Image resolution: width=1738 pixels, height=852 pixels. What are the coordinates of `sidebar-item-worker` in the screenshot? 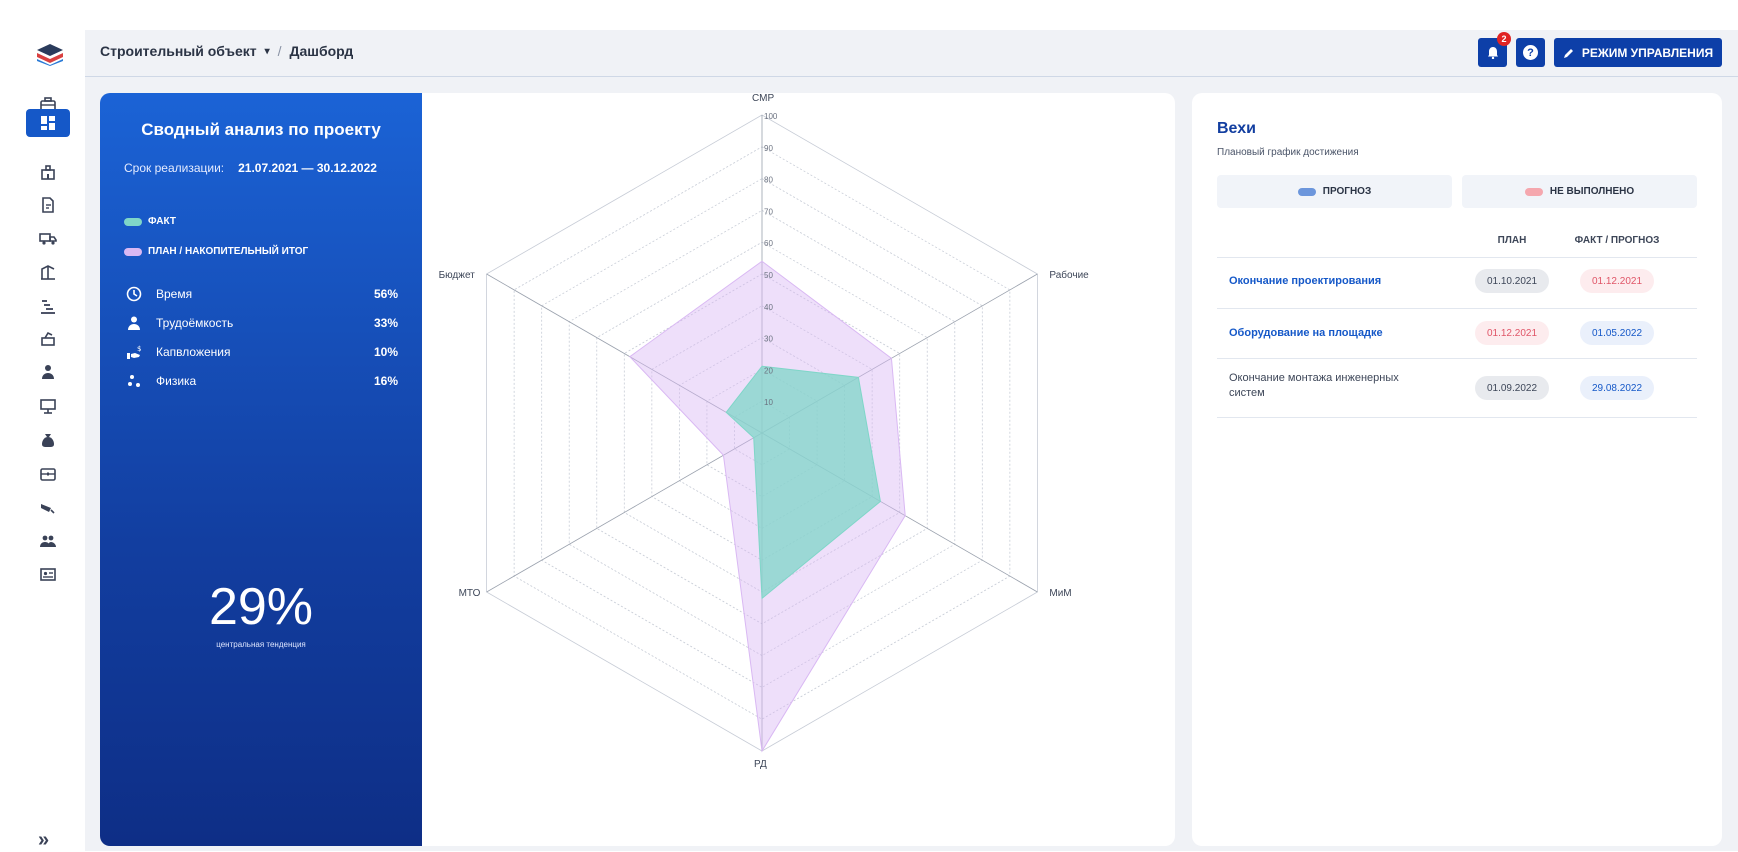 It's located at (48, 372).